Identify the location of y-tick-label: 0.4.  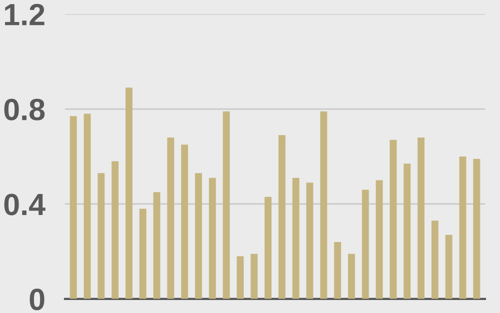
(25, 205).